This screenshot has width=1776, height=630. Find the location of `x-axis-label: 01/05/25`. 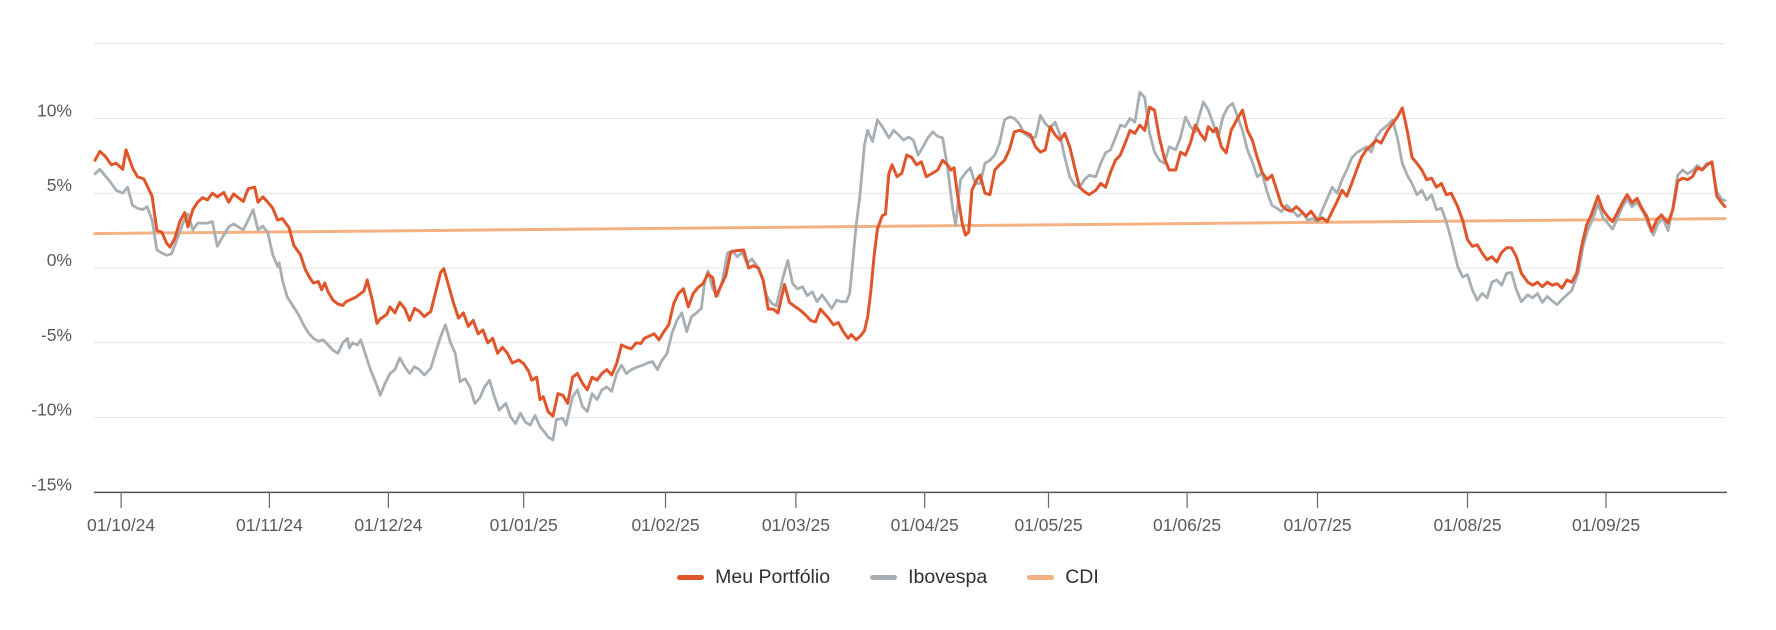

x-axis-label: 01/05/25 is located at coordinates (1048, 525).